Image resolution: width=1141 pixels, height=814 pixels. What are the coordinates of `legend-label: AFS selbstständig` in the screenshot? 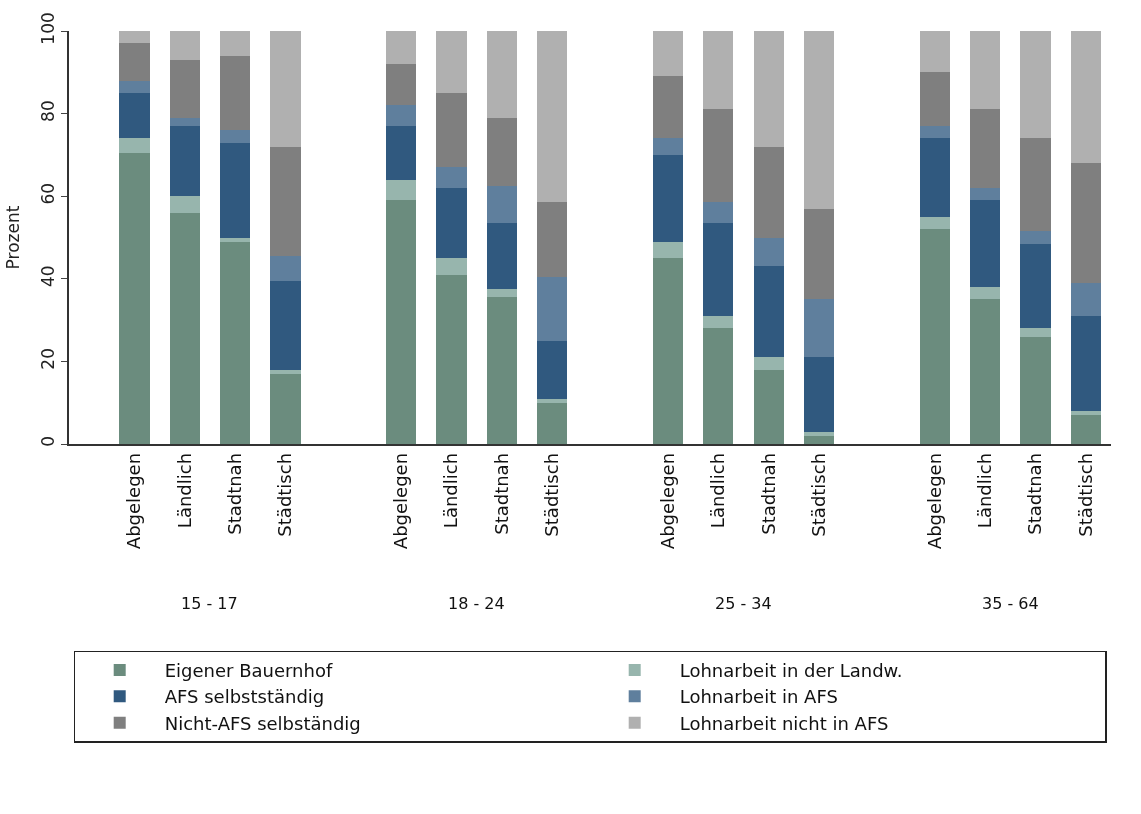 It's located at (244, 697).